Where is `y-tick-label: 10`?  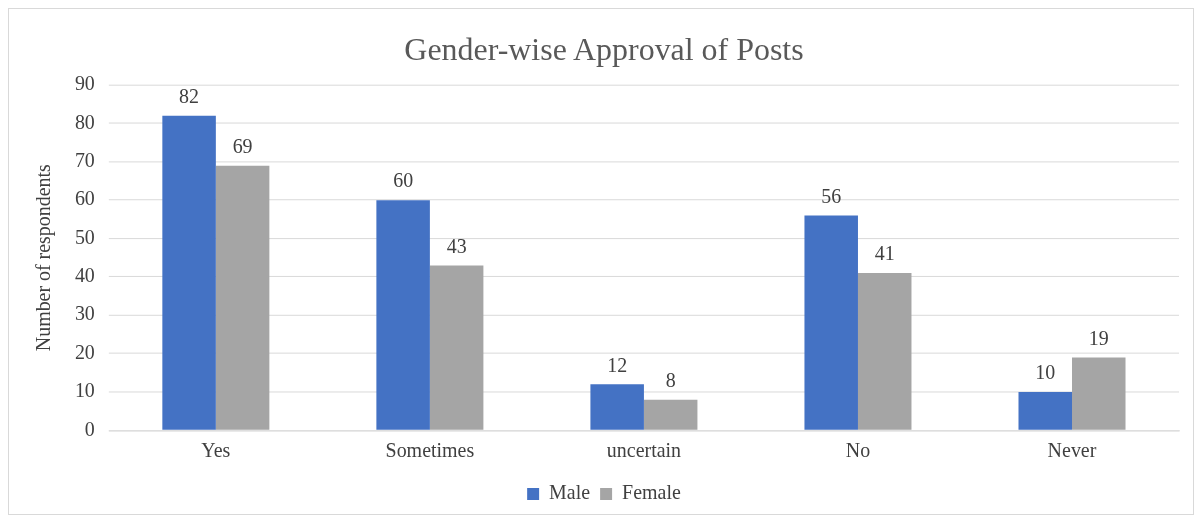
y-tick-label: 10 is located at coordinates (84, 390).